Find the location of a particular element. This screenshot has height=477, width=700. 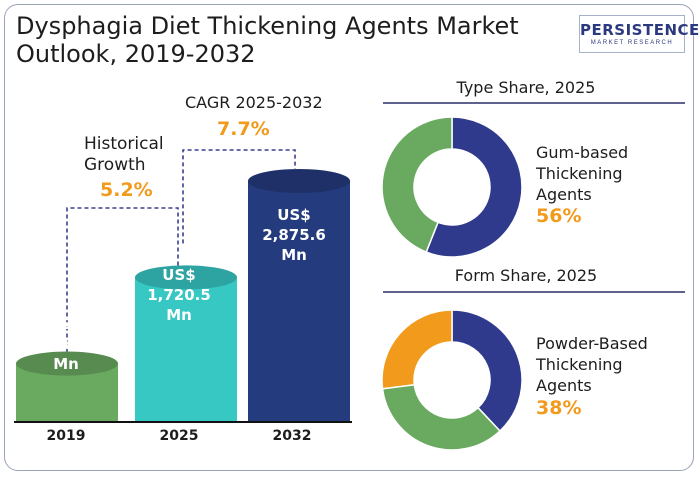

bar-top-2025 is located at coordinates (186, 277).